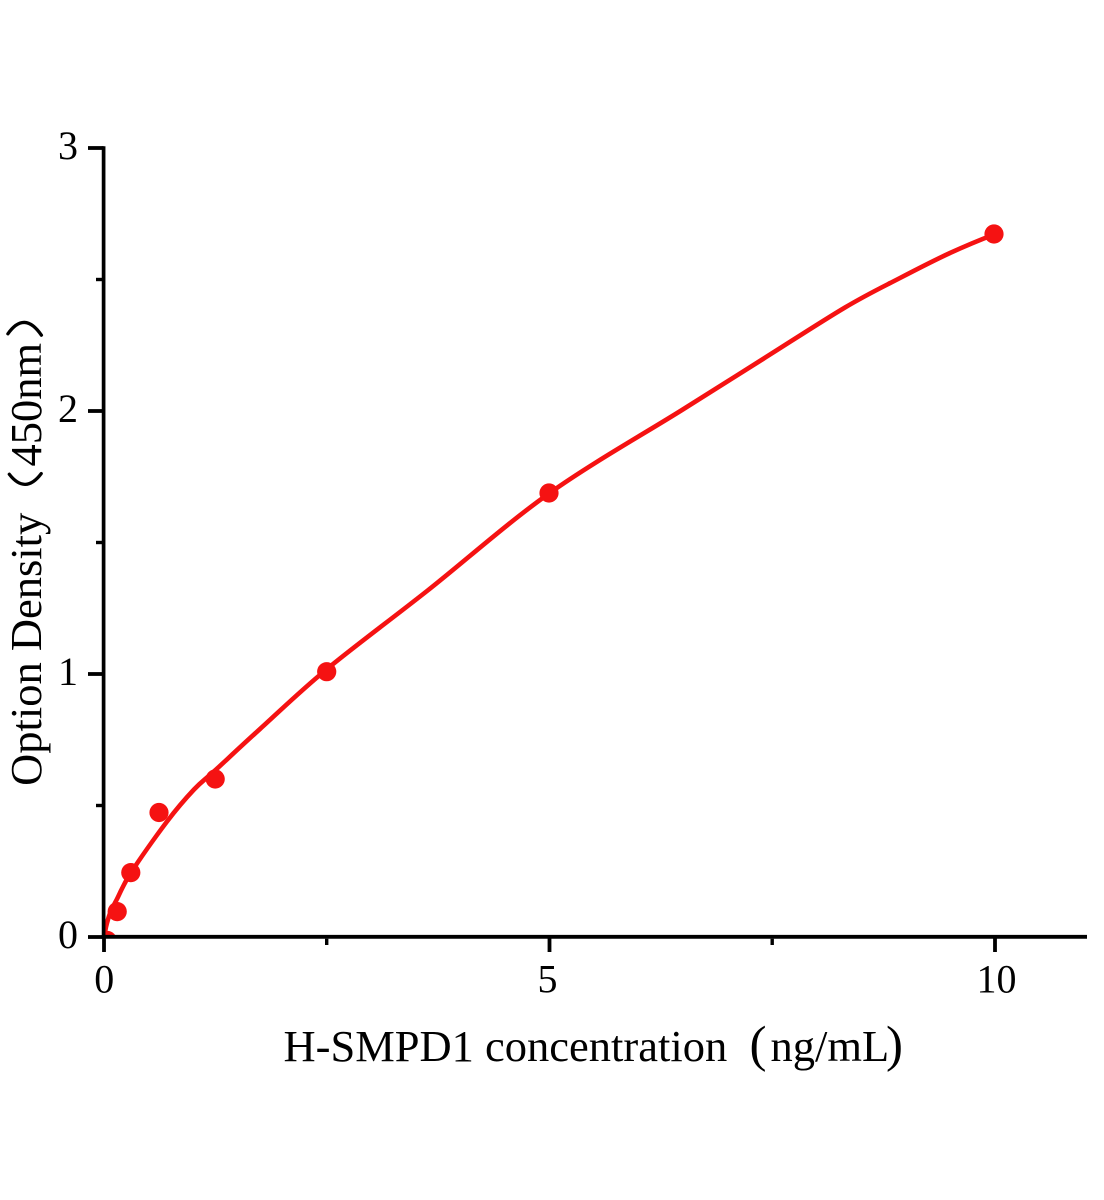 The width and height of the screenshot is (1104, 1200). What do you see at coordinates (68, 145) in the screenshot?
I see `svg-text: 3` at bounding box center [68, 145].